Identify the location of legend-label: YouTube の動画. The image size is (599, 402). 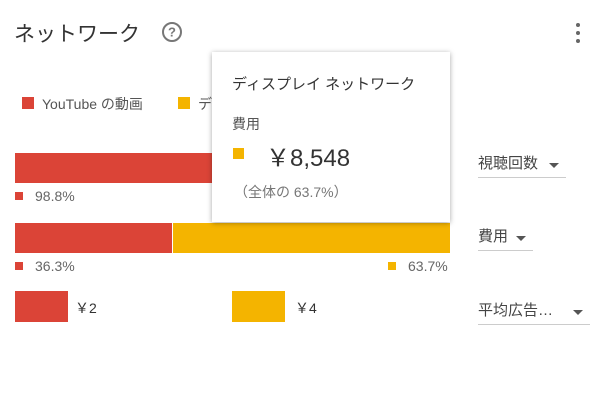
(92, 104).